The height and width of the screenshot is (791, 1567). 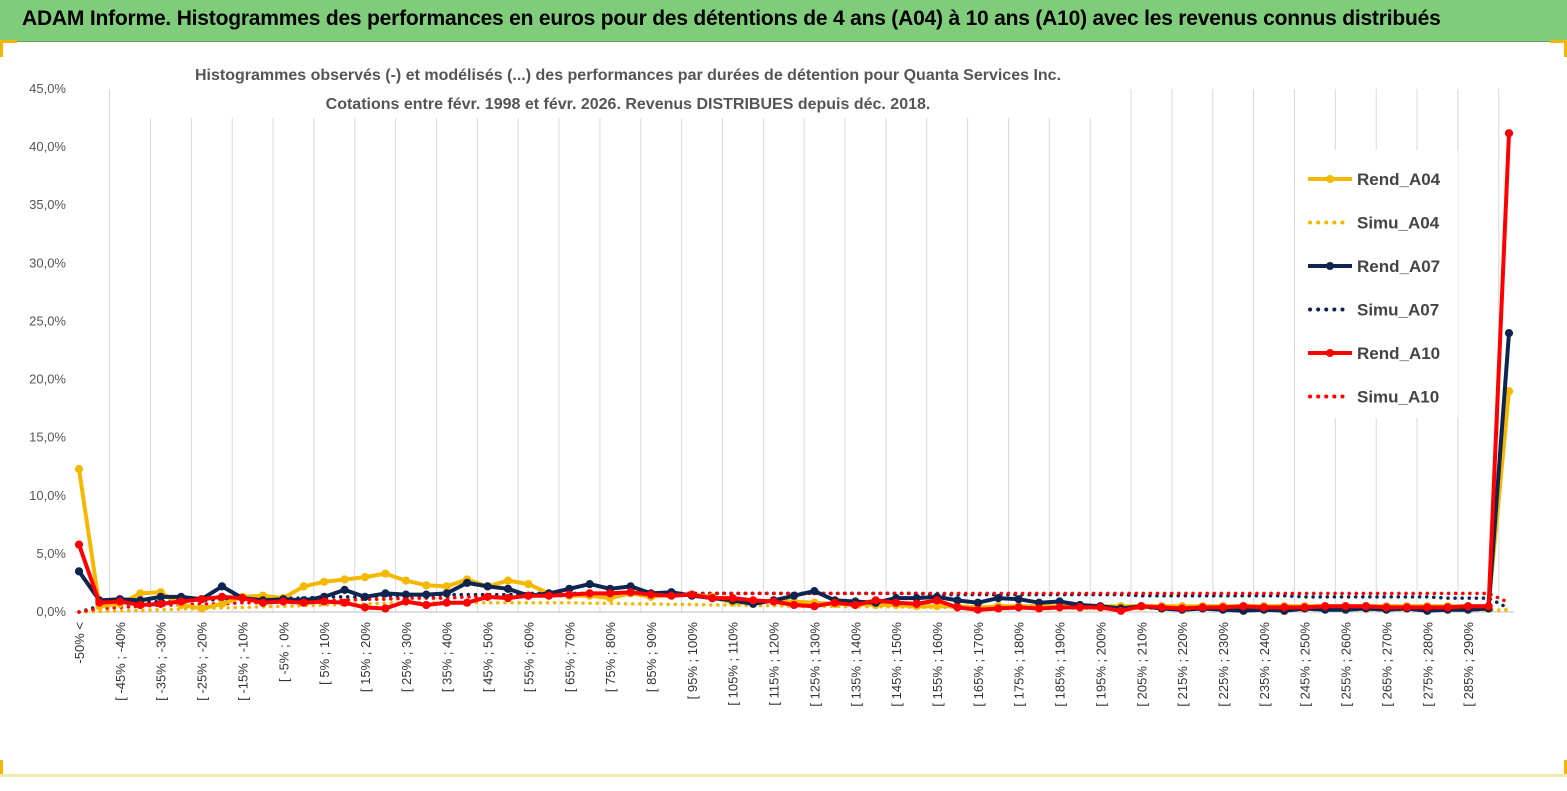 I want to click on x-tick-label: [ 45% ; 50%, so click(x=488, y=657).